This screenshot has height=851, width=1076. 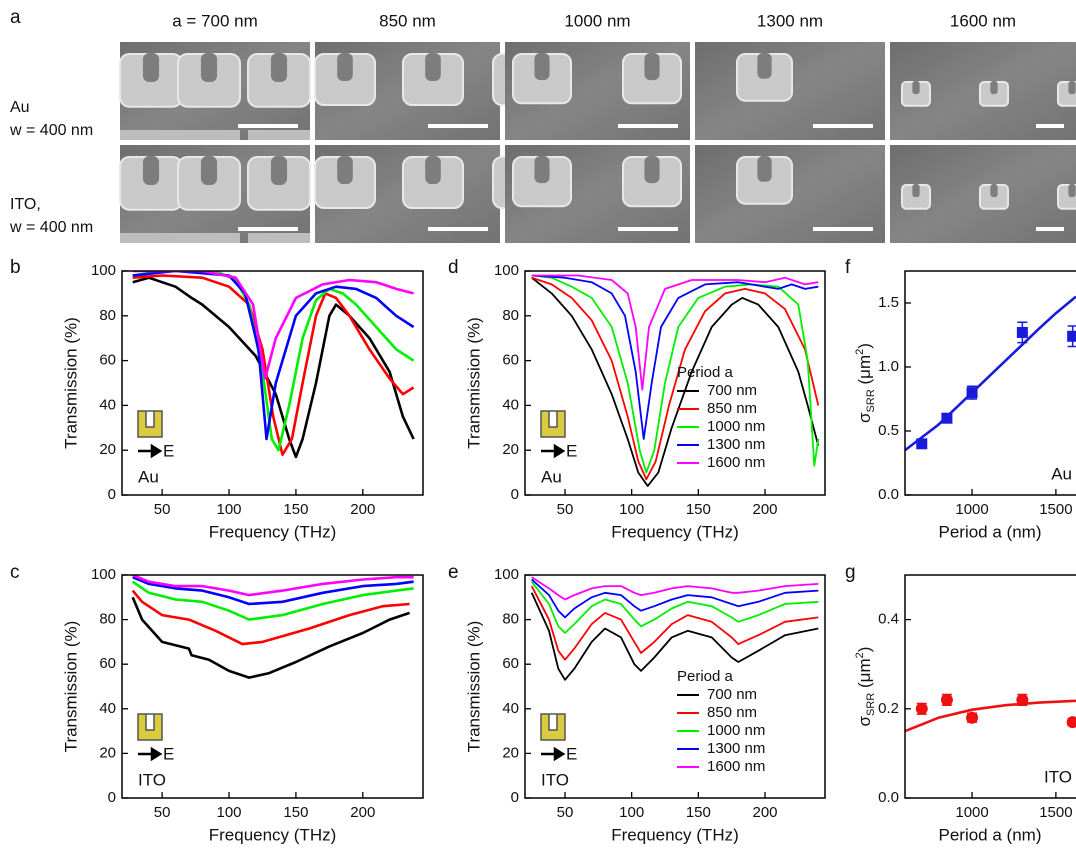 I want to click on y-tick-label: 0.5, so click(x=888, y=430).